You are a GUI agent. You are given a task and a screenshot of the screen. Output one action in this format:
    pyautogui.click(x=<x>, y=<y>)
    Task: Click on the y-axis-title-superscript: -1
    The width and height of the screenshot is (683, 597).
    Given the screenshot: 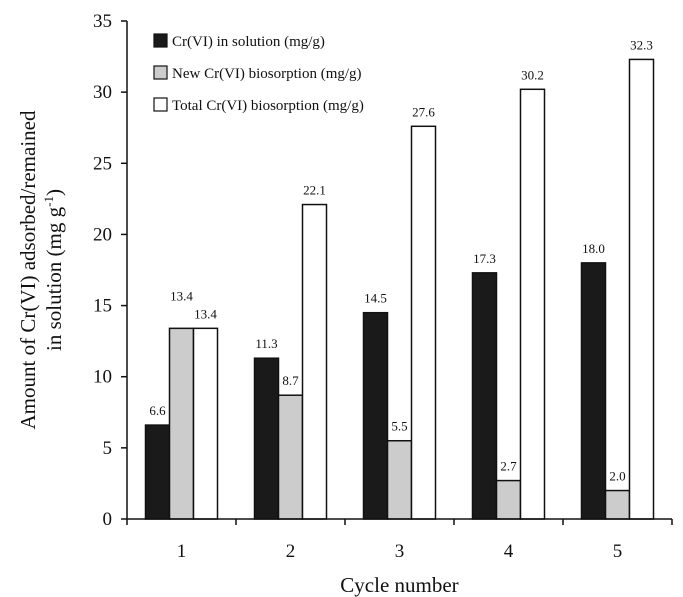 What is the action you would take?
    pyautogui.click(x=48, y=201)
    